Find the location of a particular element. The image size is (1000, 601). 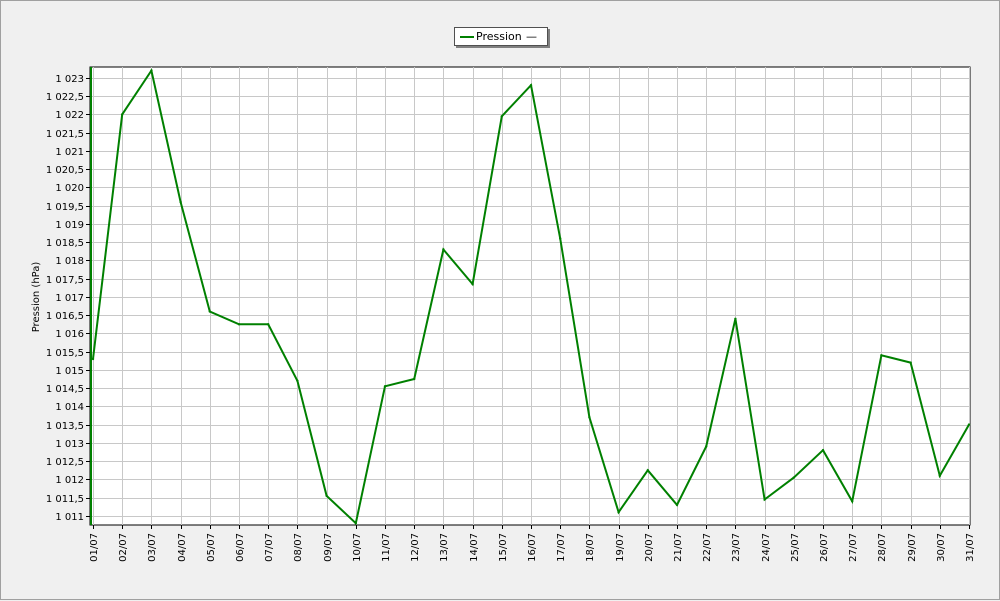

y-tick-label: 1 011 is located at coordinates (69, 517).